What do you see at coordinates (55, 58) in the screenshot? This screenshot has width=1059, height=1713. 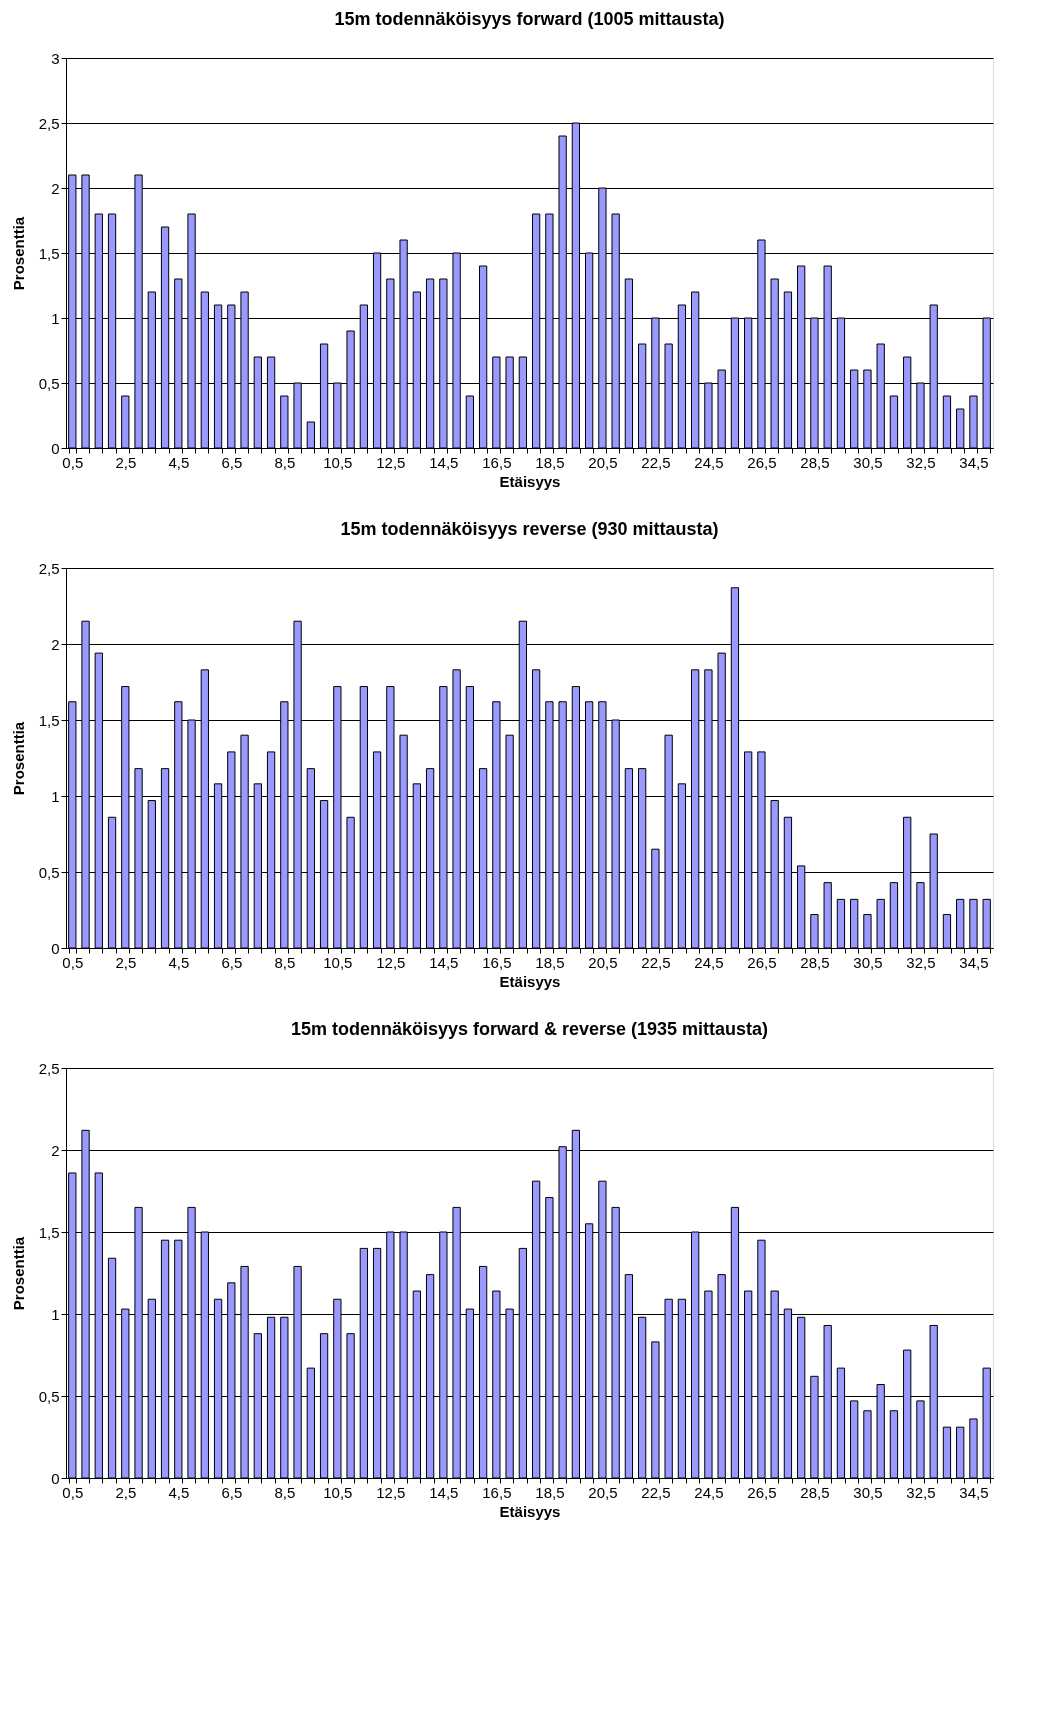 I see `y-tick-label: 3` at bounding box center [55, 58].